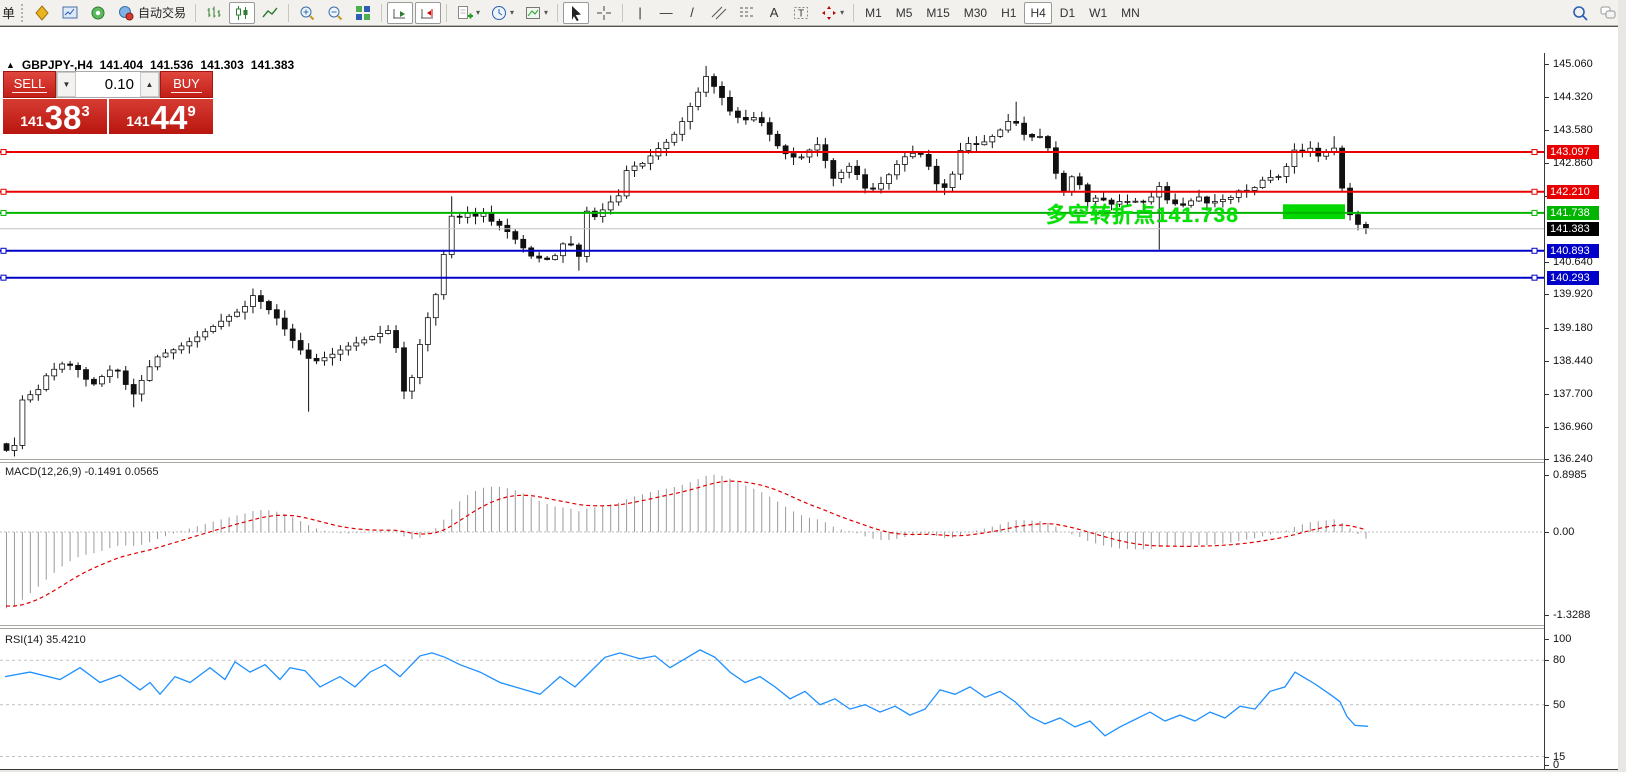 This screenshot has width=1626, height=772. What do you see at coordinates (938, 12) in the screenshot?
I see `timeframe-m15-button: M15` at bounding box center [938, 12].